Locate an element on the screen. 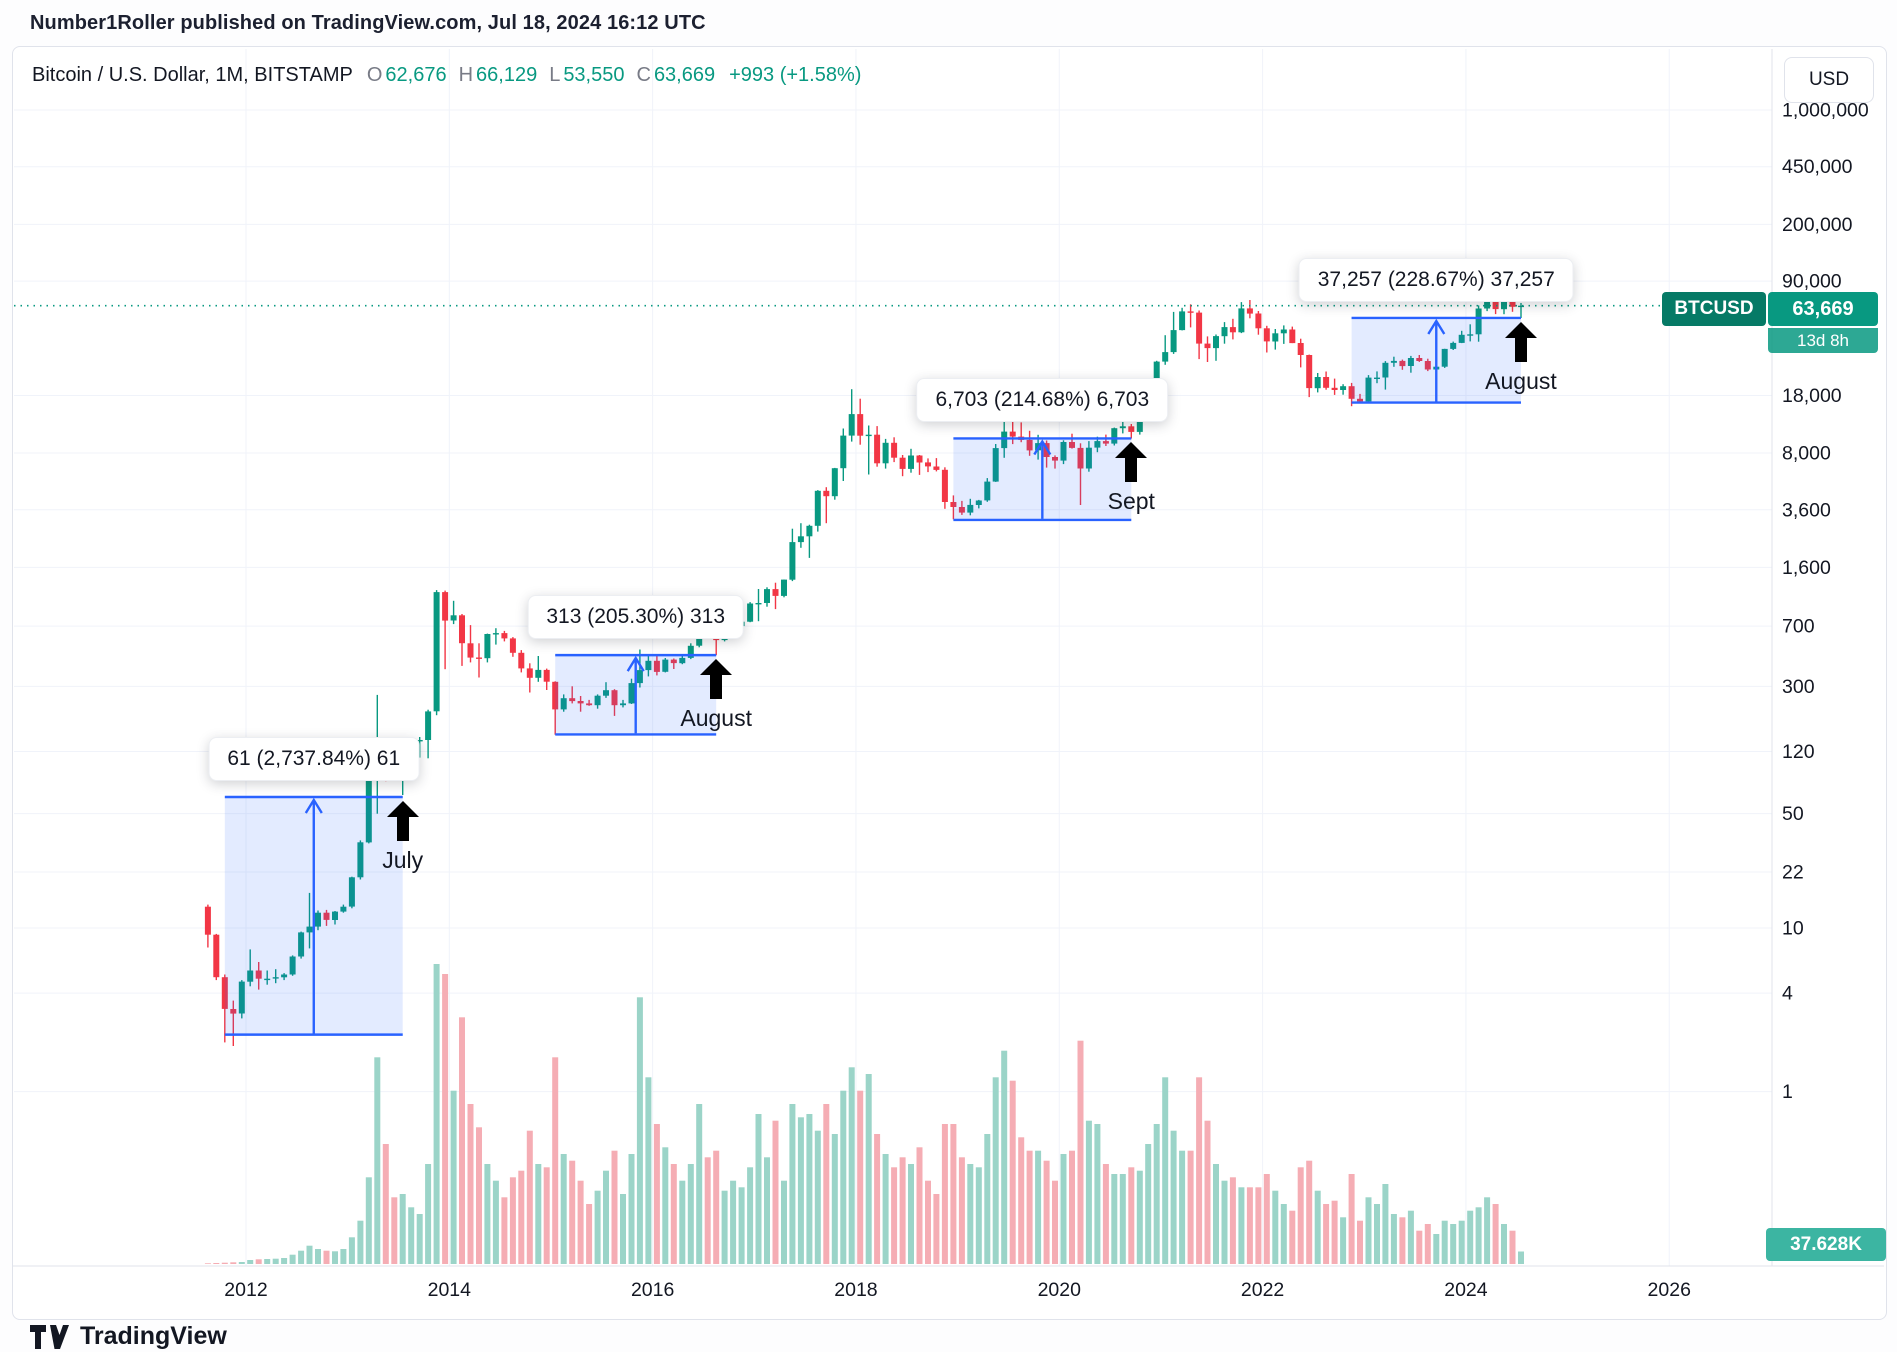 This screenshot has width=1897, height=1352. svg-text: 18,000 is located at coordinates (1812, 396).